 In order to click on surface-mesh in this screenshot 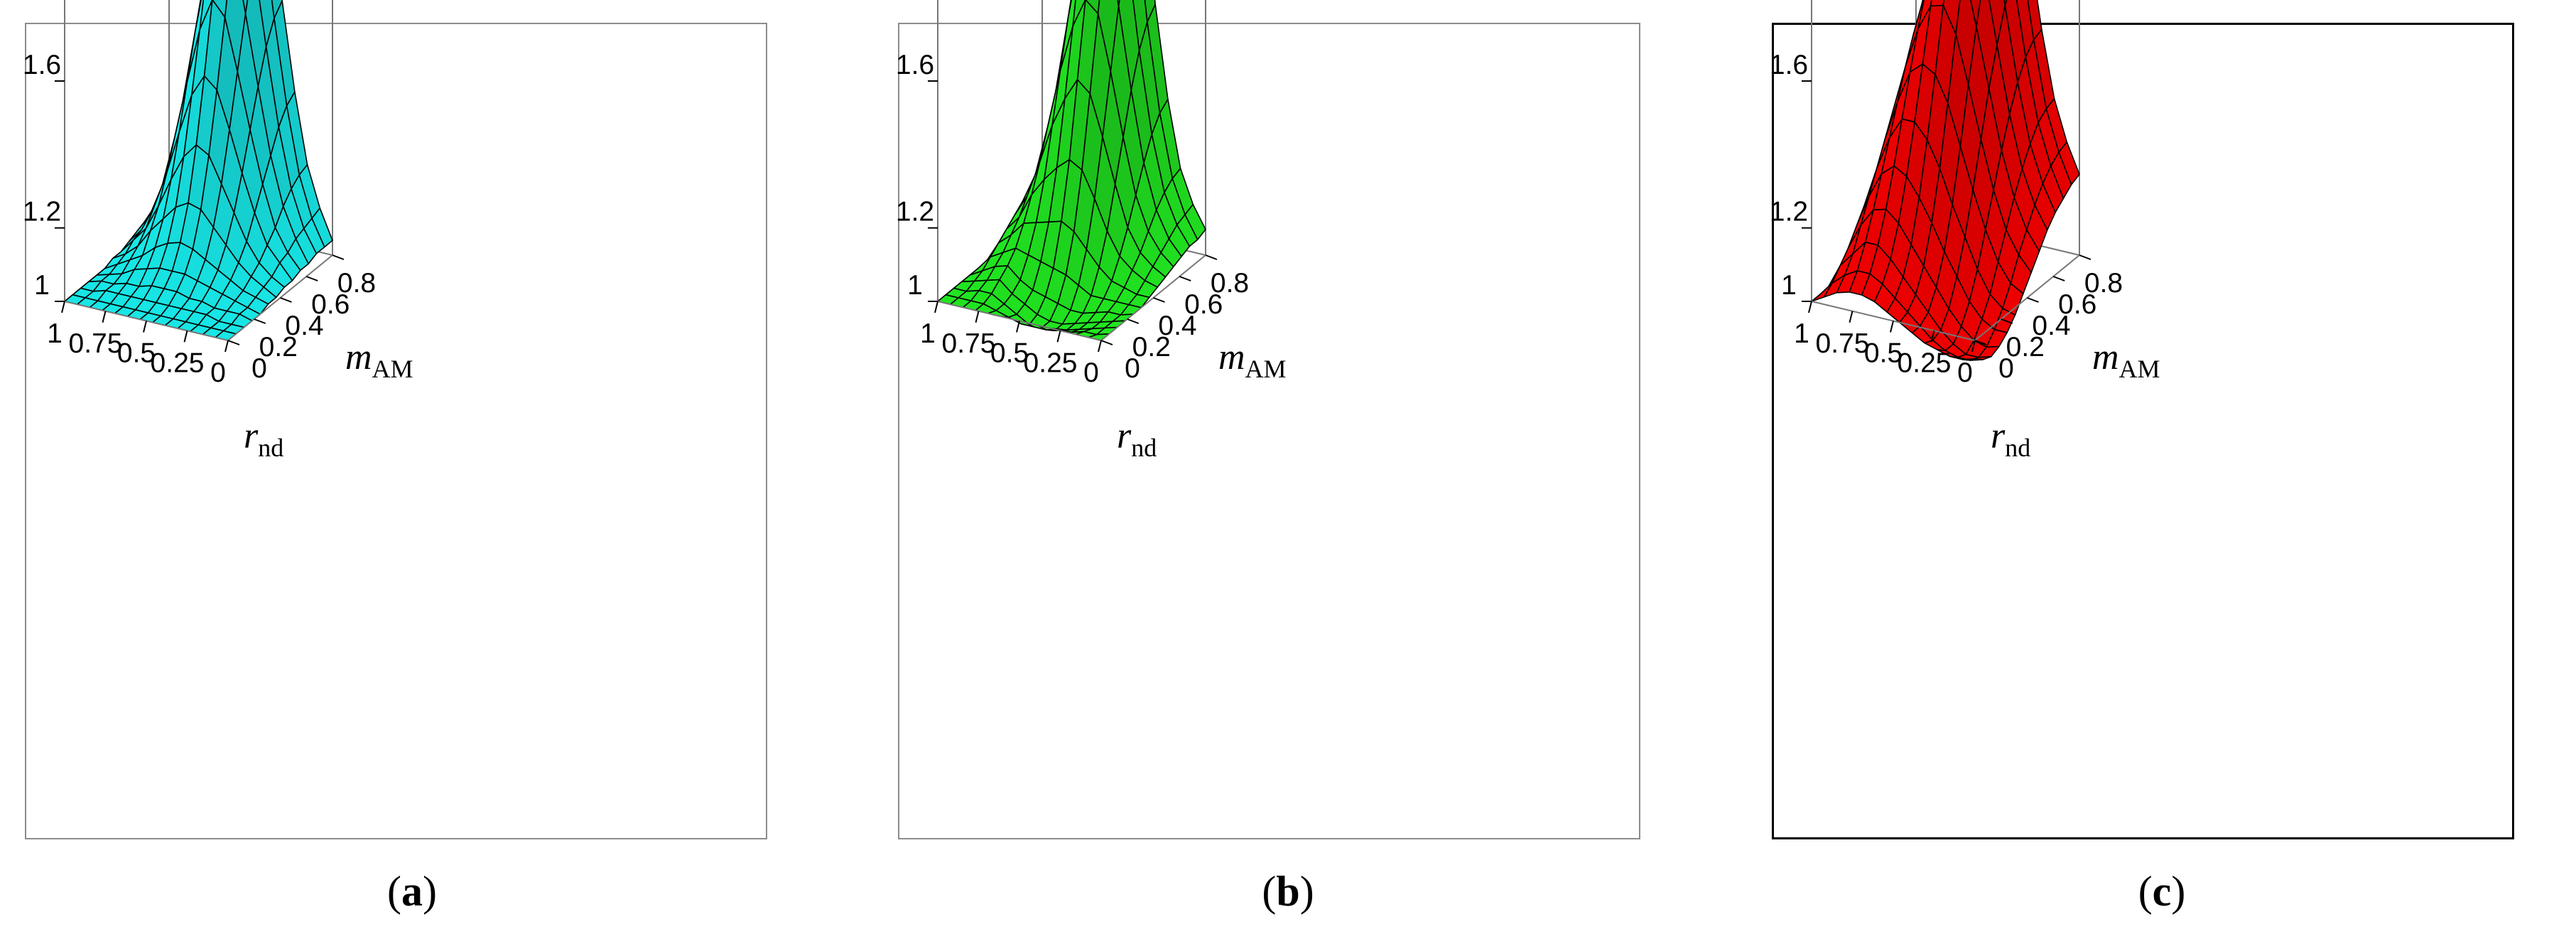, I will do `click(1945, 180)`.